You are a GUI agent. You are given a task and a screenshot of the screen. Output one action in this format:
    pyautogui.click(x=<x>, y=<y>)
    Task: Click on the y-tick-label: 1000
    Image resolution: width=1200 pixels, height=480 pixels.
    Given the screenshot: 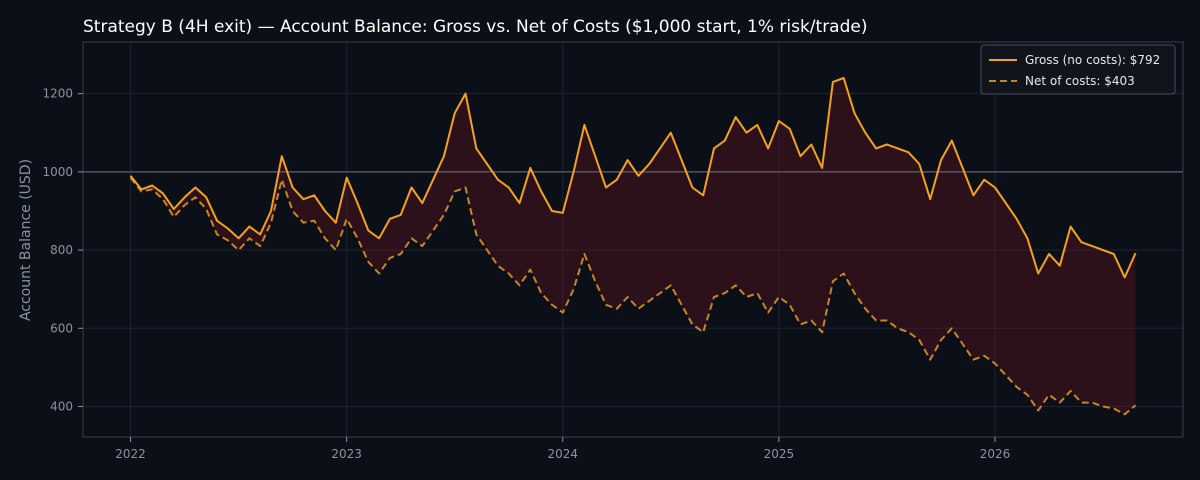 What is the action you would take?
    pyautogui.click(x=57, y=172)
    